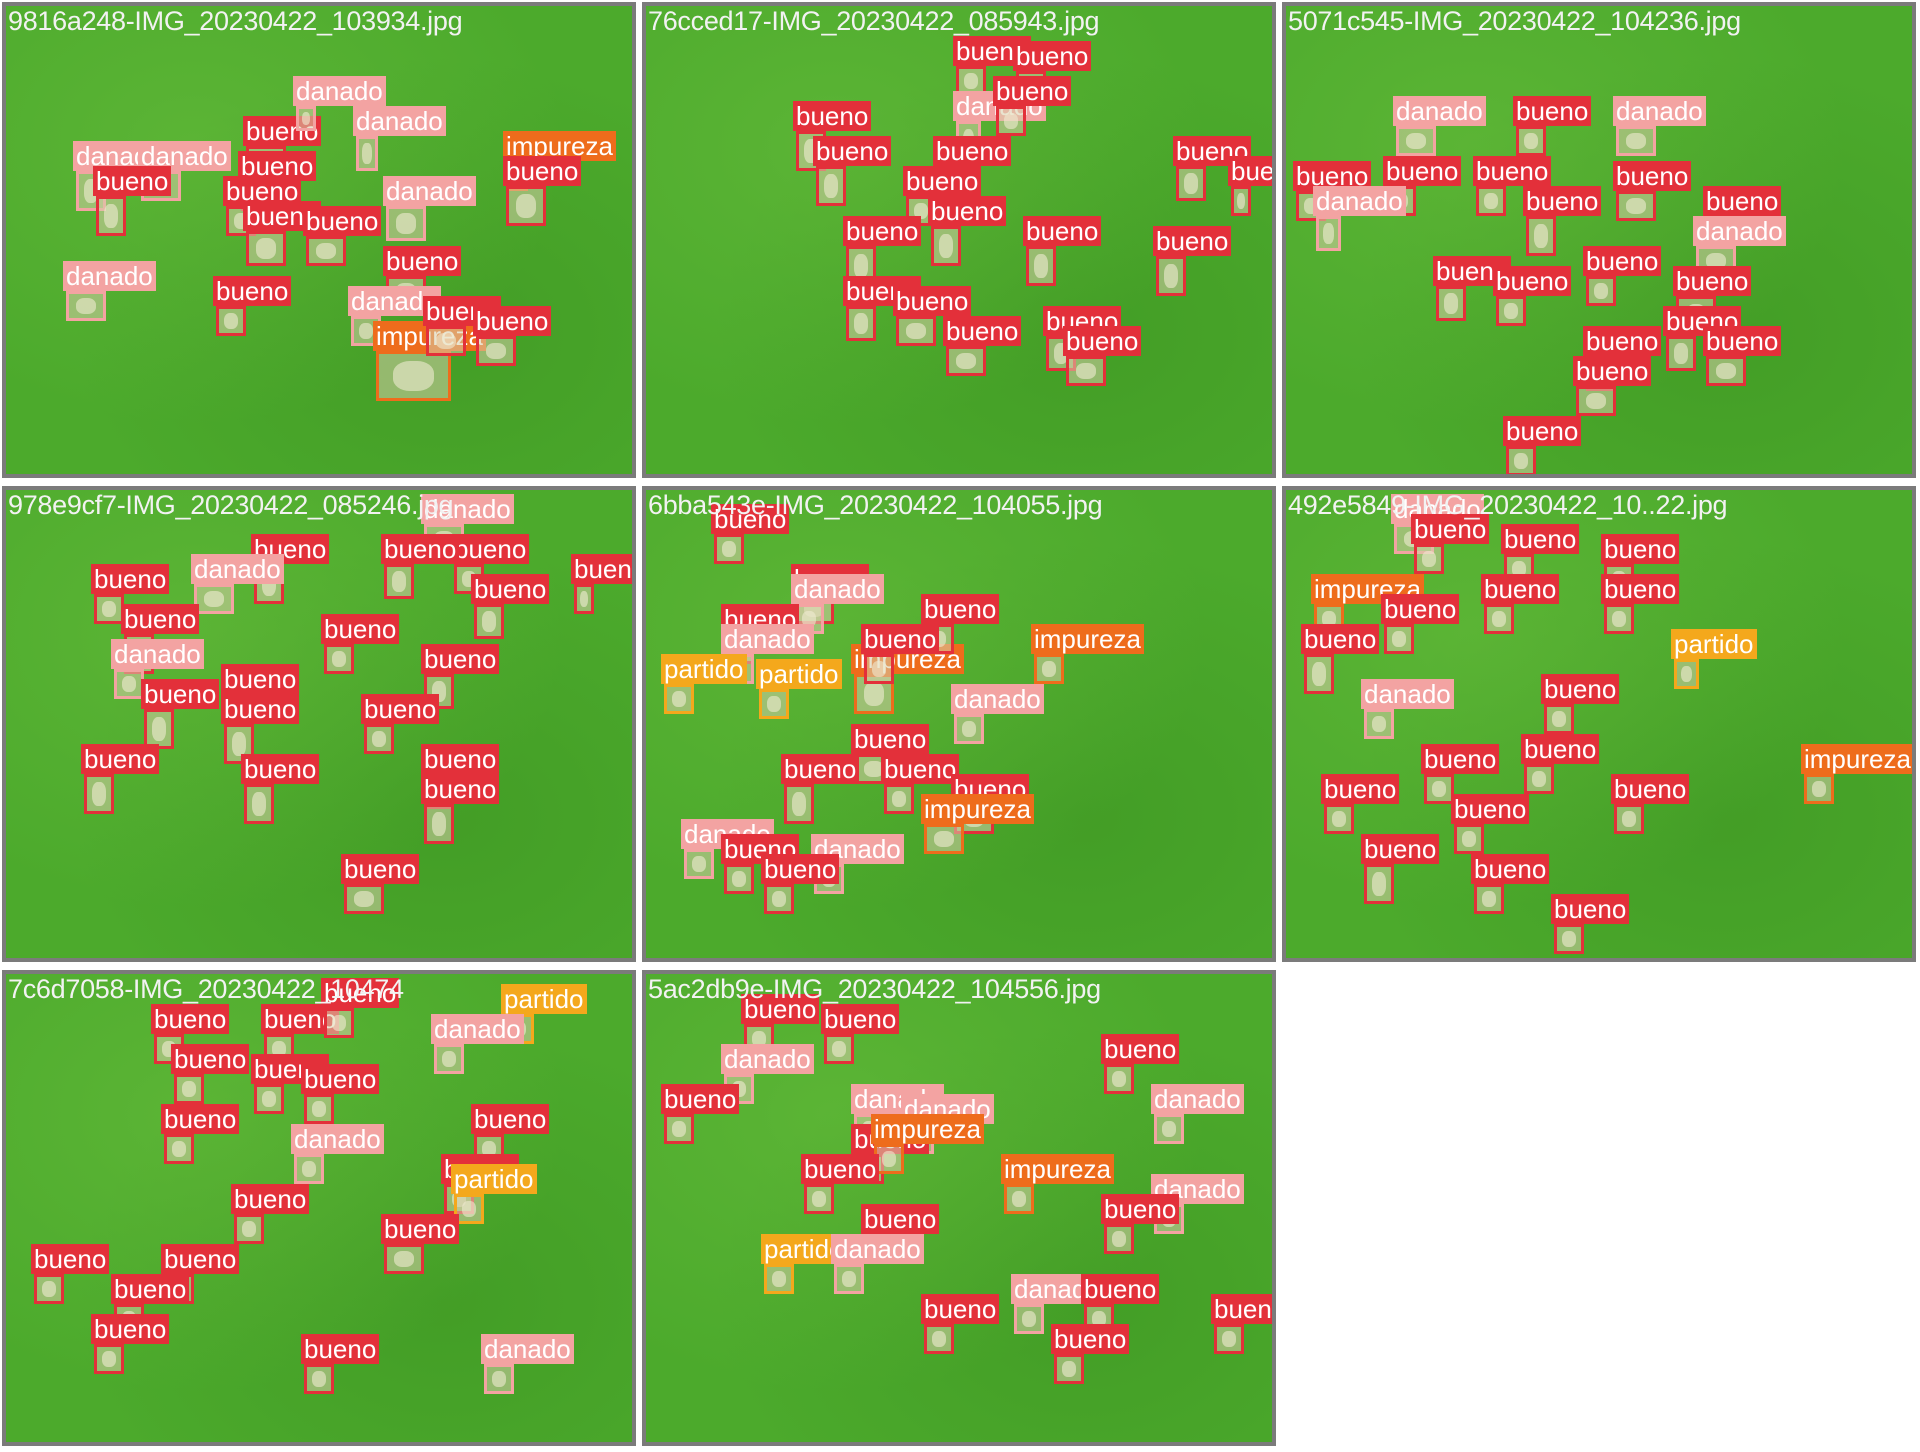 The width and height of the screenshot is (1920, 1452). Describe the element at coordinates (1714, 644) in the screenshot. I see `class-label: partido` at that location.